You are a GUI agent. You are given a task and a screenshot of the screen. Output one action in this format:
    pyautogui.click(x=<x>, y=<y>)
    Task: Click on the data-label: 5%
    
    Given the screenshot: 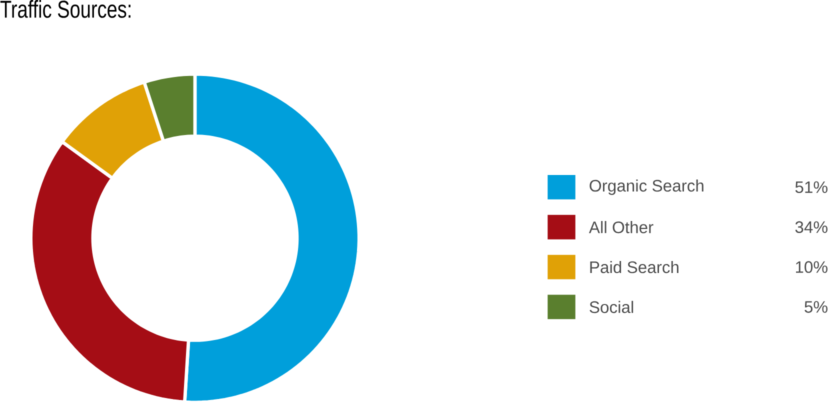 What is the action you would take?
    pyautogui.click(x=816, y=307)
    